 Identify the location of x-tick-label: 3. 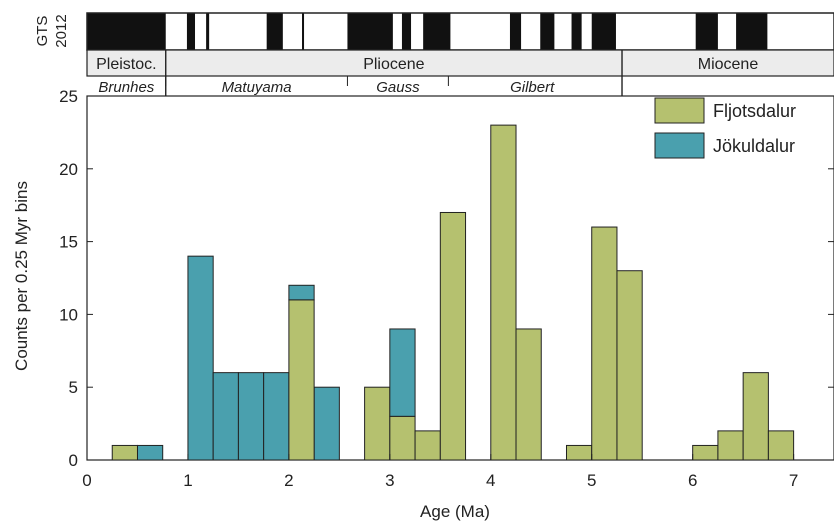
(389, 480).